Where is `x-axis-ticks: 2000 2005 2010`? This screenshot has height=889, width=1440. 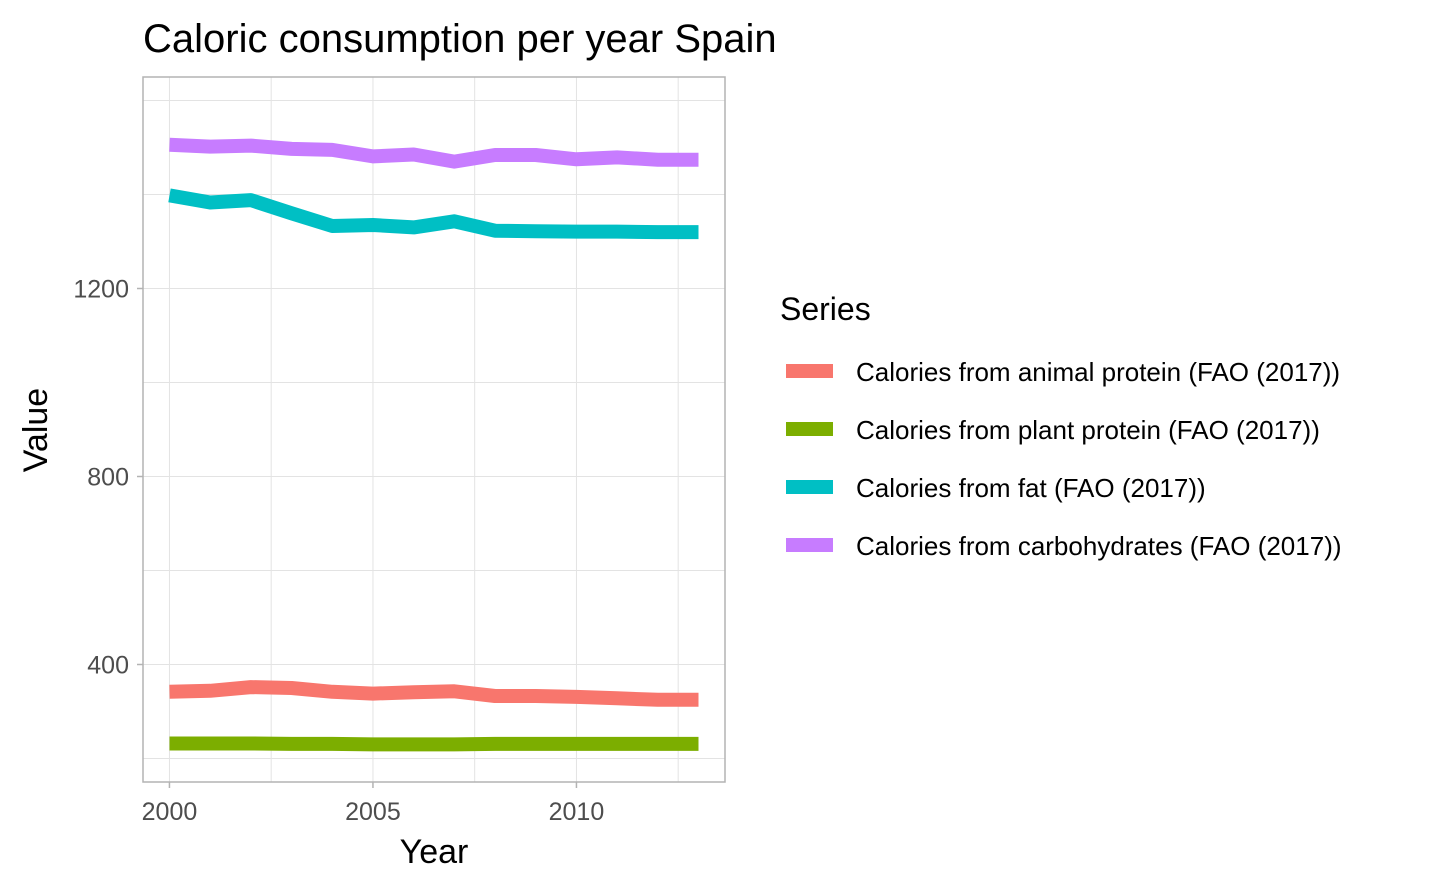 x-axis-ticks: 2000 2005 2010 is located at coordinates (373, 804).